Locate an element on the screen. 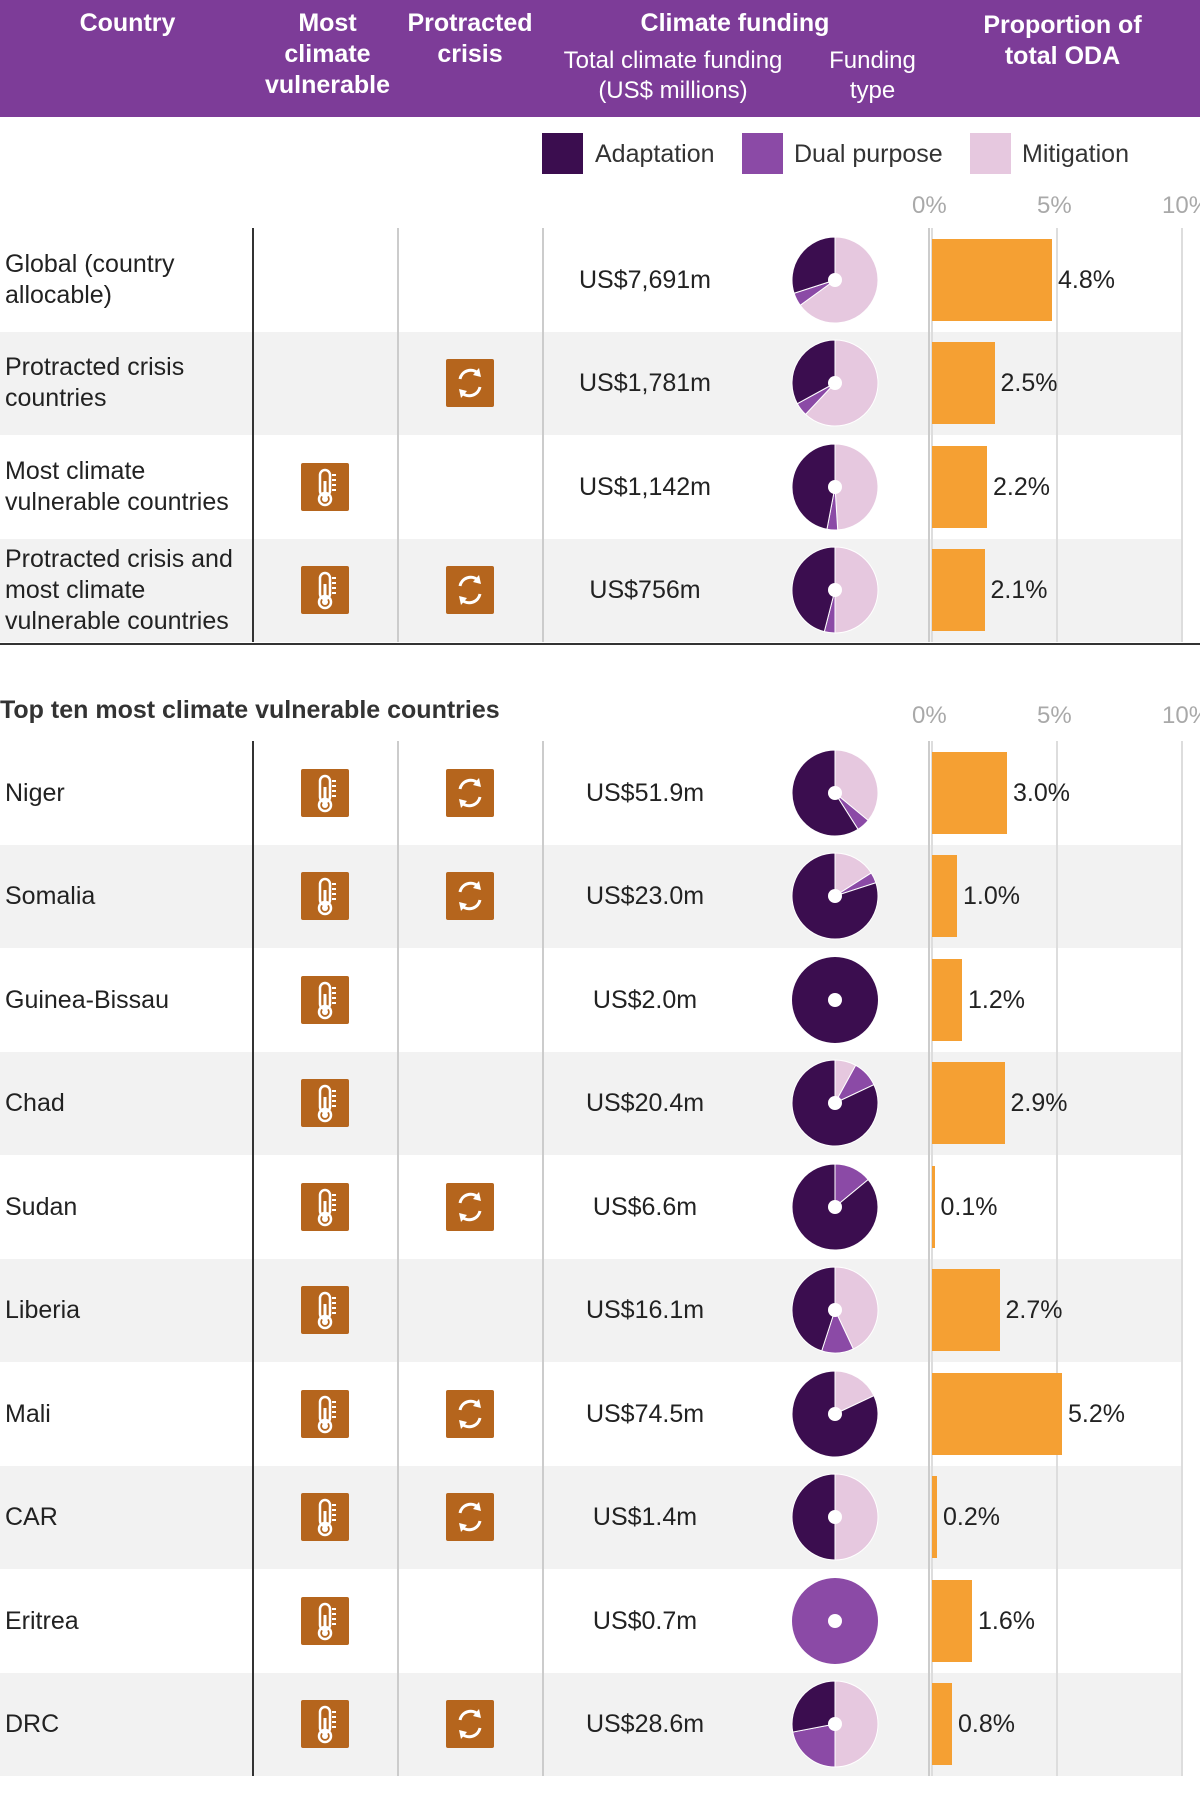 Image resolution: width=1200 pixels, height=1803 pixels. funding-amount: US$0.7m is located at coordinates (645, 1620).